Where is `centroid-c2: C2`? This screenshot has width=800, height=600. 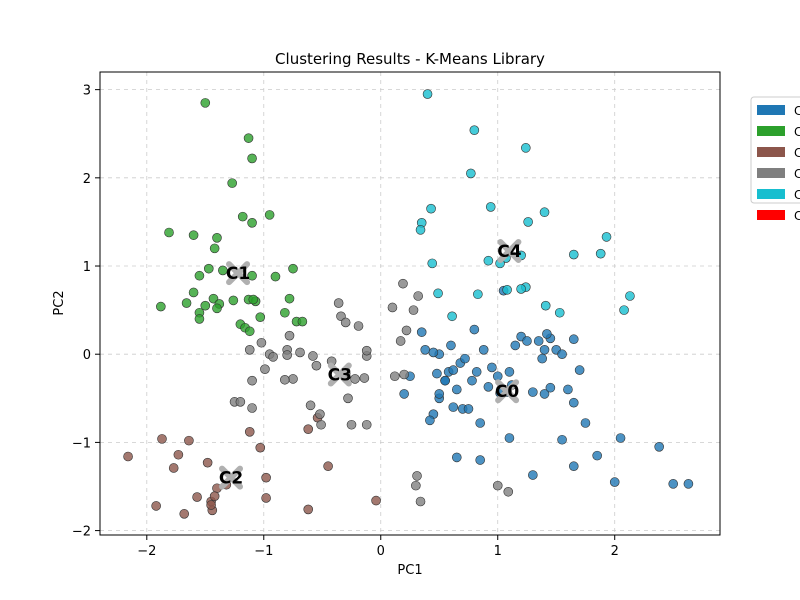 centroid-c2: C2 is located at coordinates (231, 477).